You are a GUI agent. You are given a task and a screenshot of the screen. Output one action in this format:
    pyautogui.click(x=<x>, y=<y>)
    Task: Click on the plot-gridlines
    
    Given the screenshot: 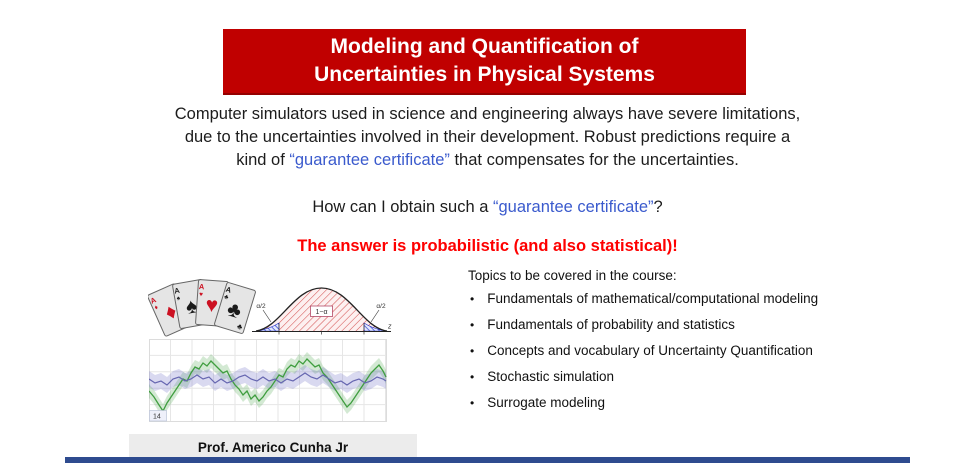 What is the action you would take?
    pyautogui.click(x=268, y=380)
    